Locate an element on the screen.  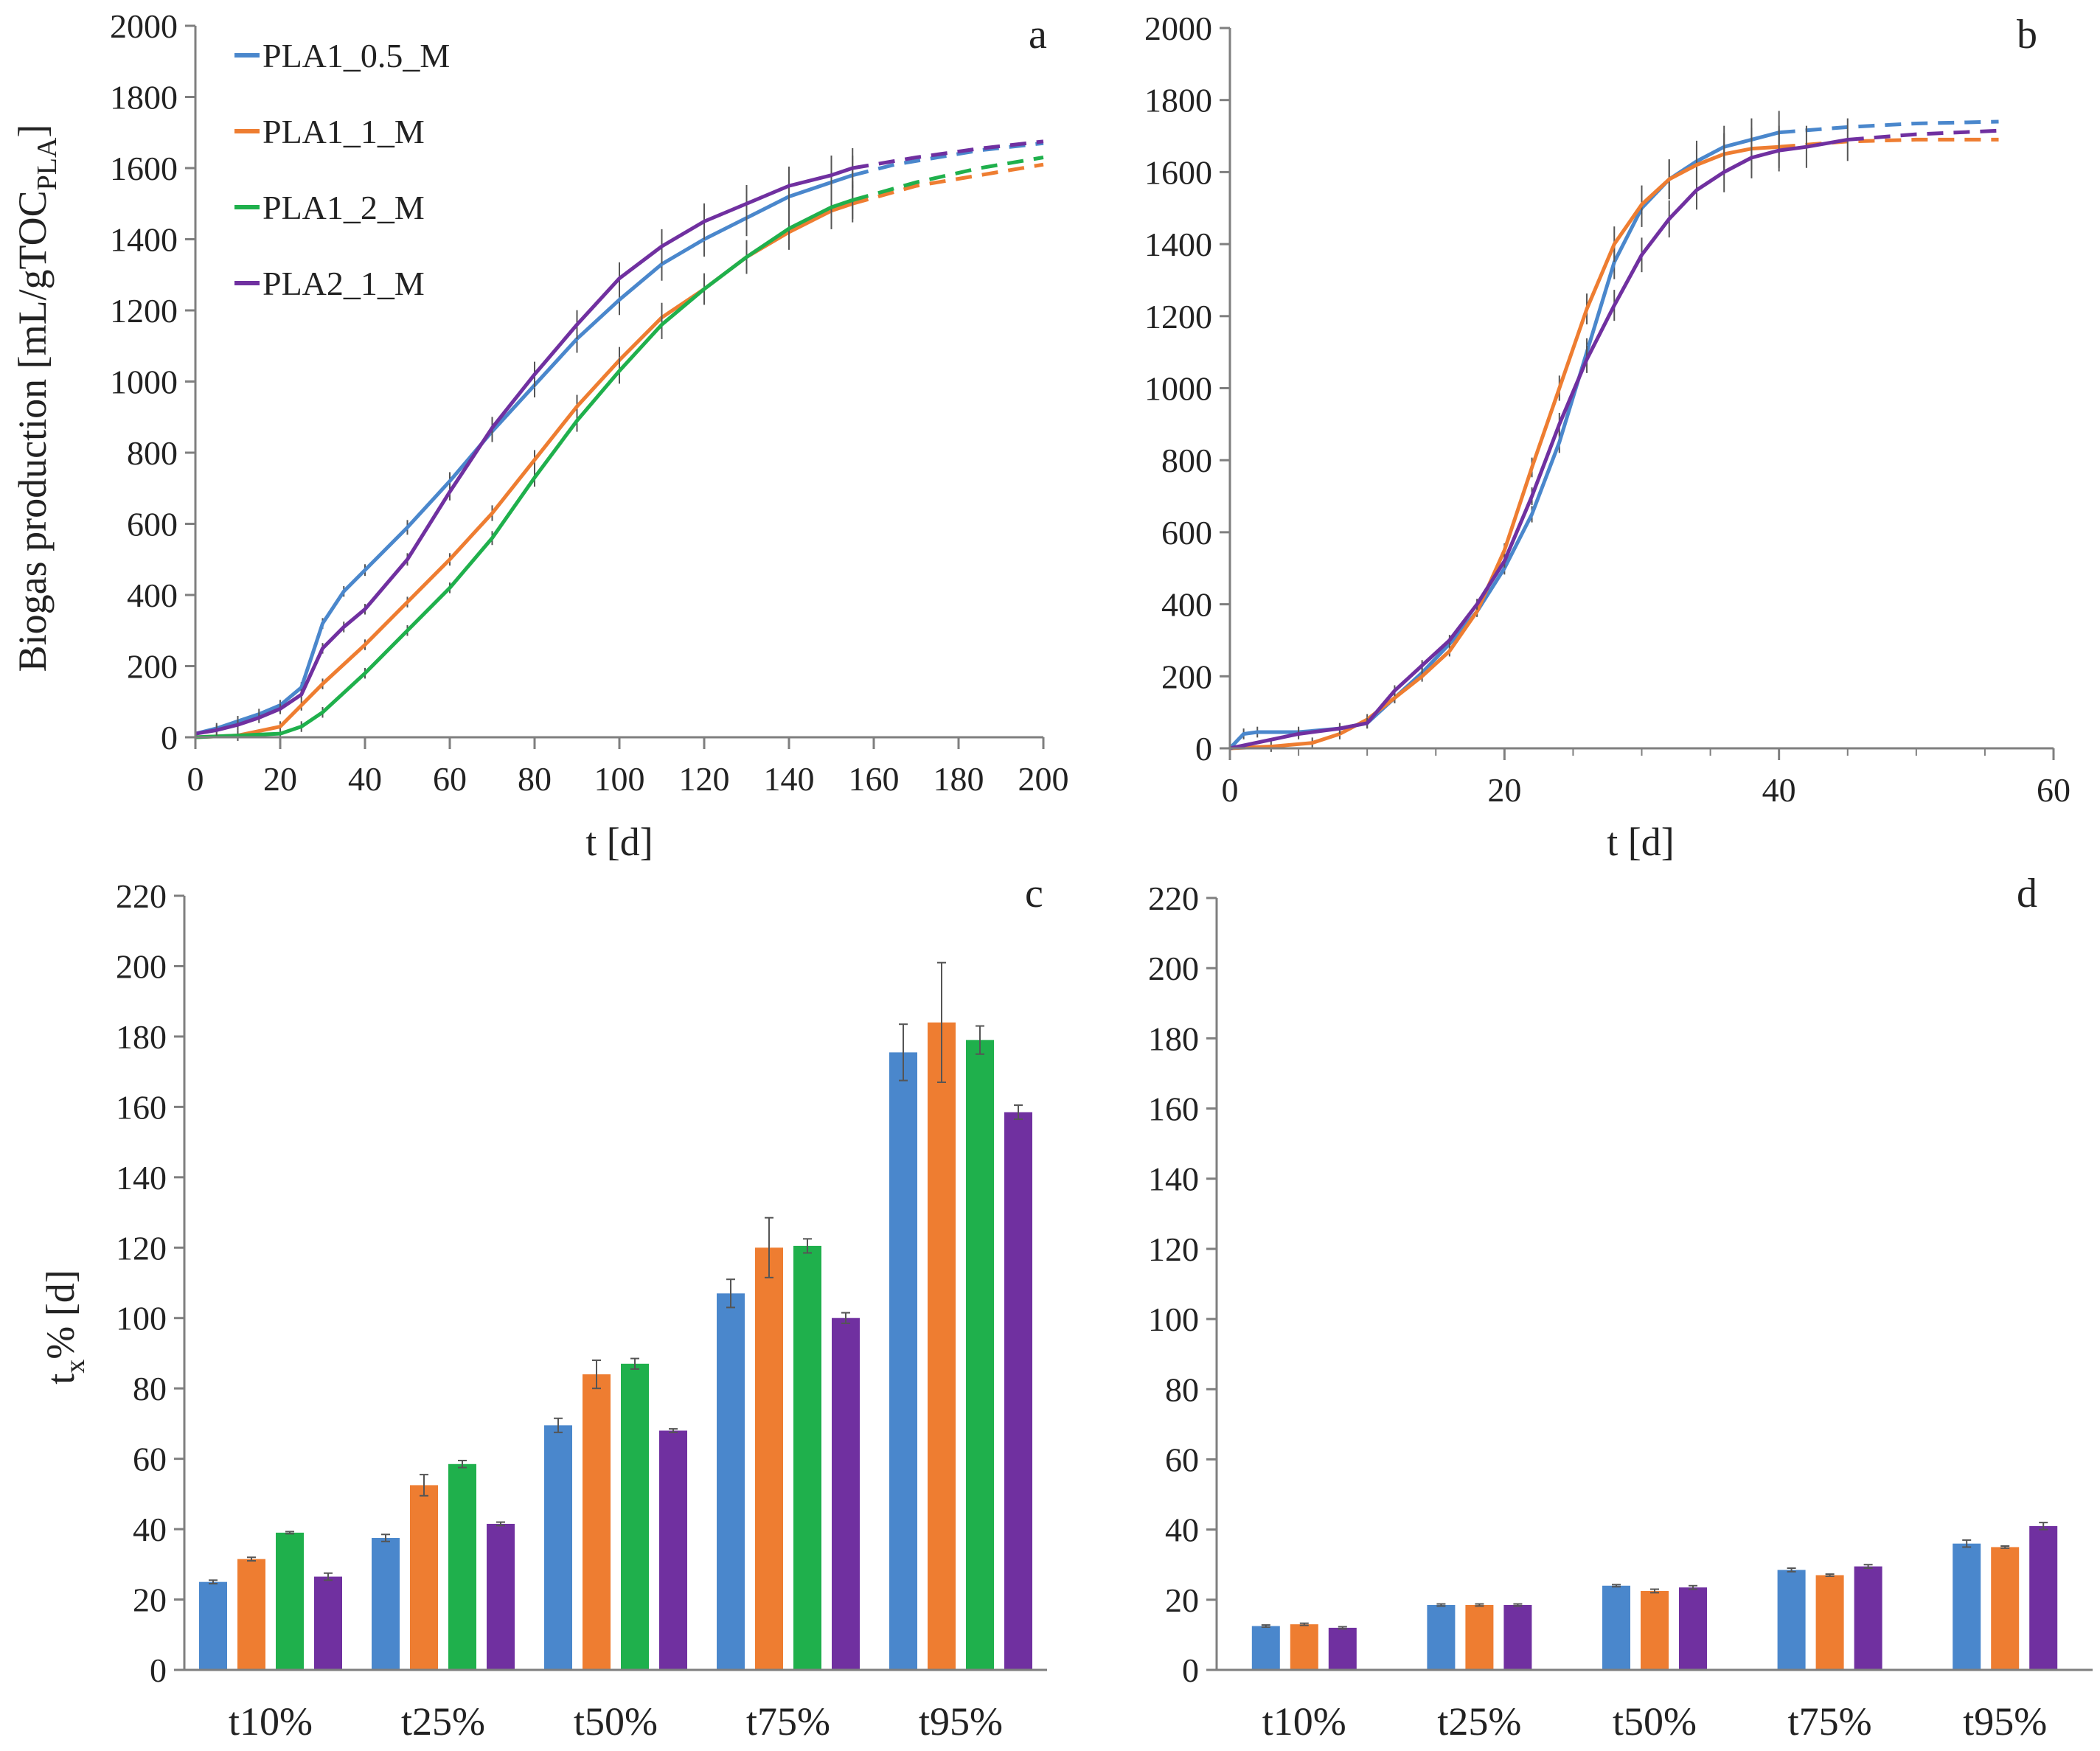
ylabel-c: tx% [d] is located at coordinates (64, 1327).